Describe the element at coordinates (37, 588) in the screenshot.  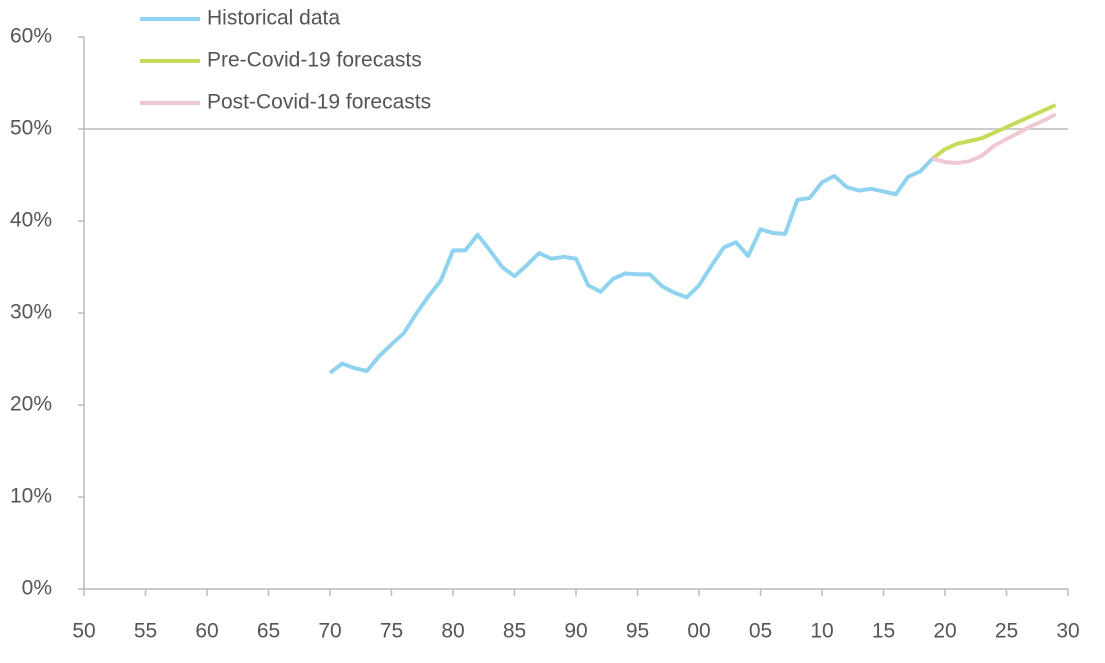
I see `y-tick-label: 0%` at that location.